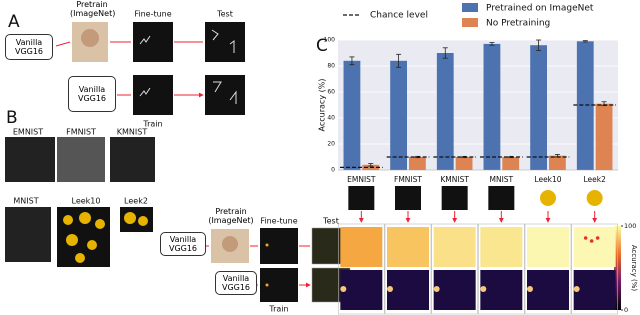 Image resolution: width=640 pixels, height=315 pixels. What do you see at coordinates (331, 144) in the screenshot?
I see `y-tick-label: 20` at bounding box center [331, 144].